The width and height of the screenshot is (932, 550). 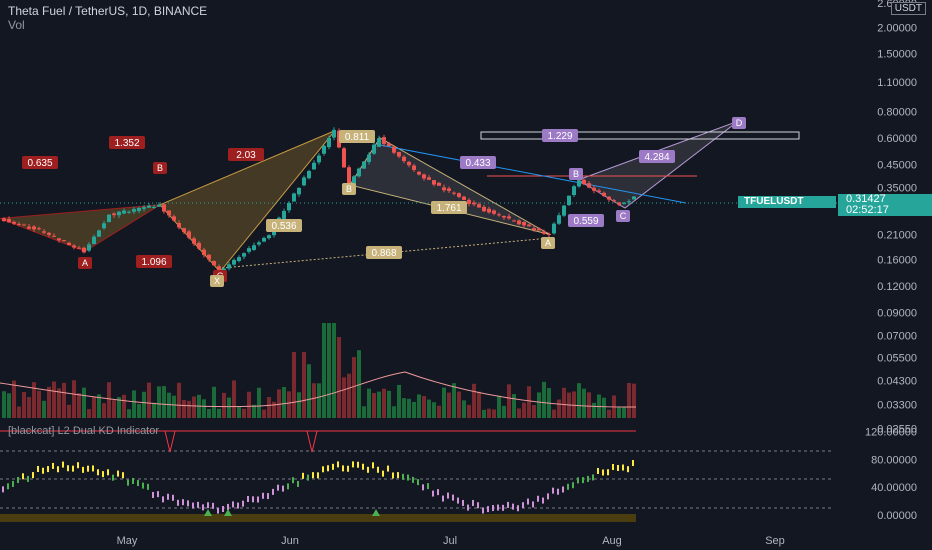 What do you see at coordinates (908, 8) in the screenshot?
I see `currency-unit-button: USDT` at bounding box center [908, 8].